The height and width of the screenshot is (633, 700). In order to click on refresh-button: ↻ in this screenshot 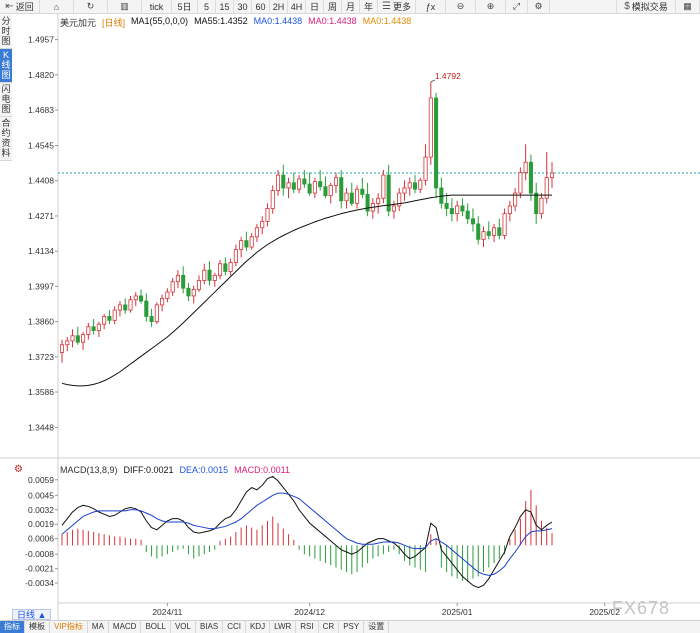, I will do `click(91, 7)`.